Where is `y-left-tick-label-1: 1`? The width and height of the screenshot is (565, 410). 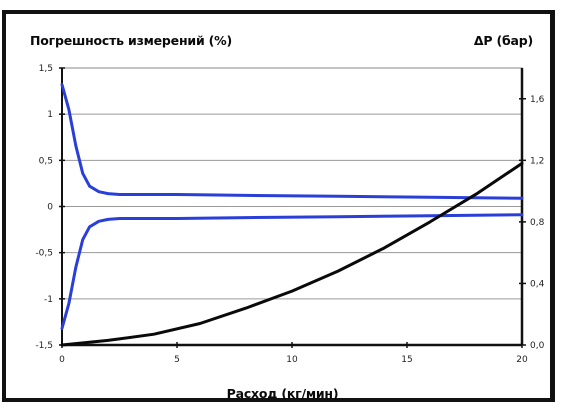 y-left-tick-label-1: 1 is located at coordinates (50, 115).